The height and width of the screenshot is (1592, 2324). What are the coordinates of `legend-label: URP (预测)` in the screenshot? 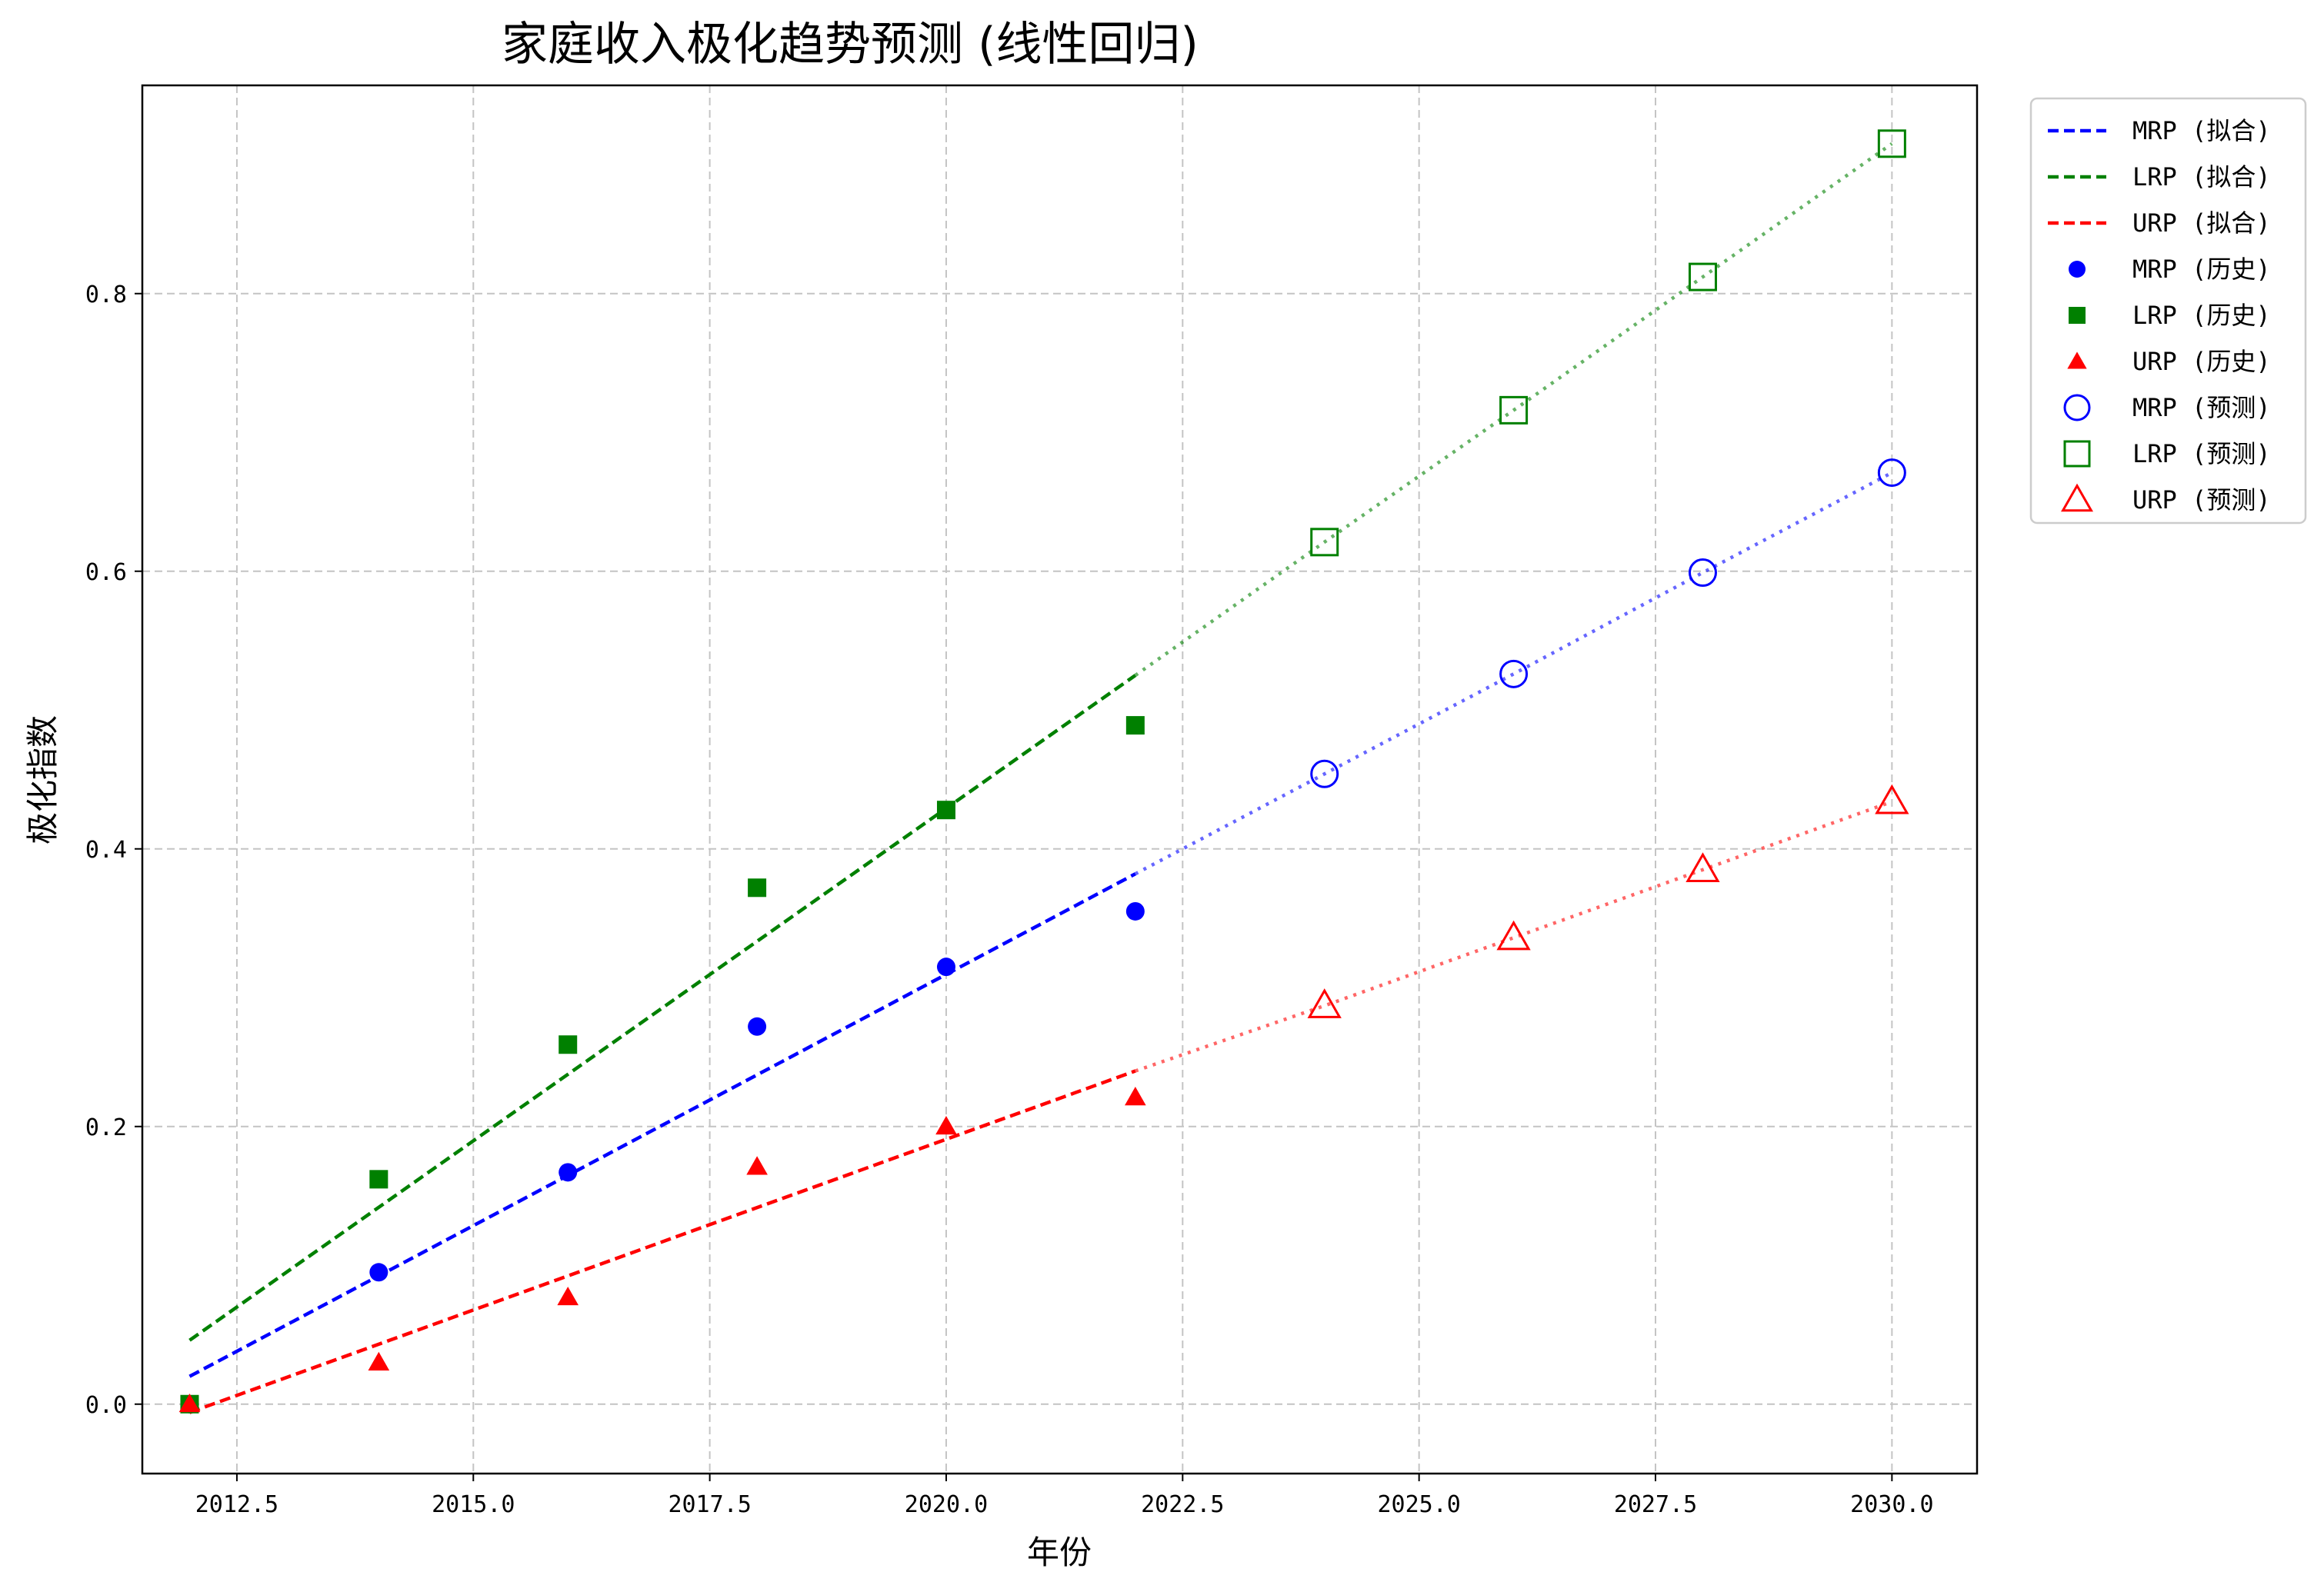 It's located at (2201, 500).